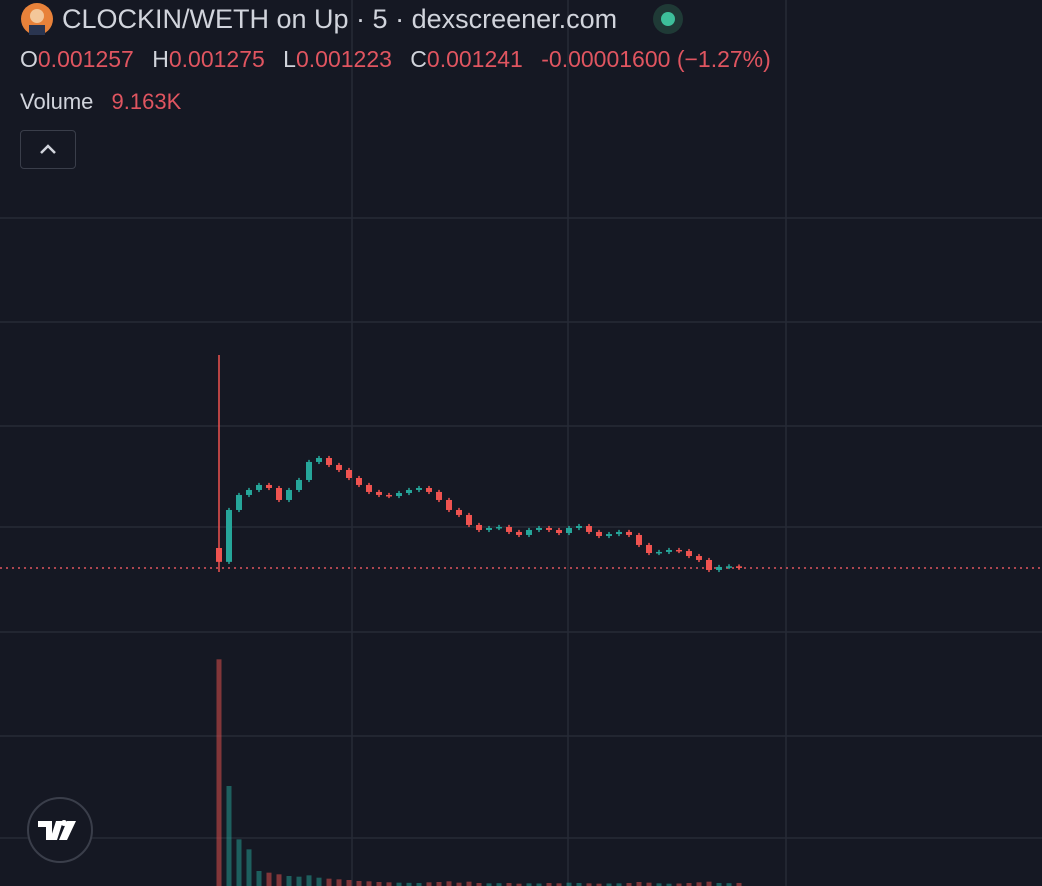  What do you see at coordinates (57, 101) in the screenshot?
I see `volume-label: Volume` at bounding box center [57, 101].